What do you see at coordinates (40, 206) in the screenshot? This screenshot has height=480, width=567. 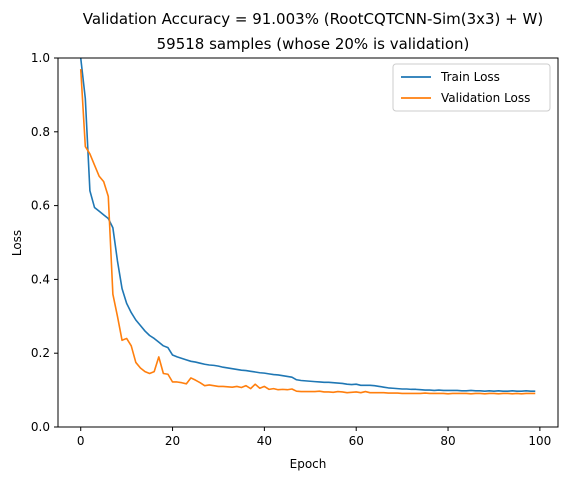 I see `y-tick-label: 0.6` at bounding box center [40, 206].